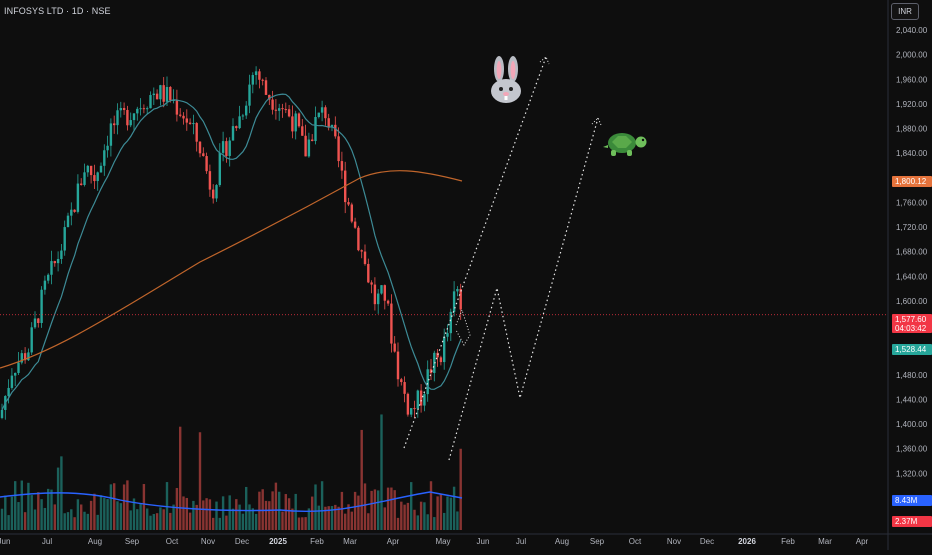 This screenshot has height=555, width=932. Describe the element at coordinates (562, 541) in the screenshot. I see `x-tick-label: Aug` at that location.